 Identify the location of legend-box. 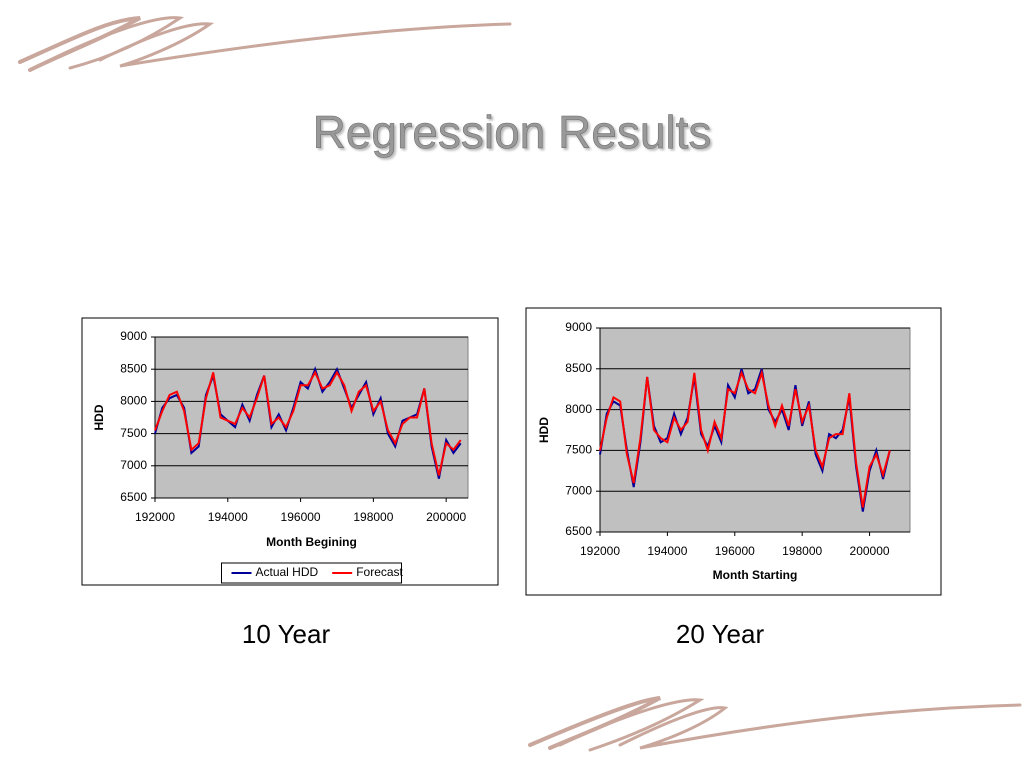
(311, 573).